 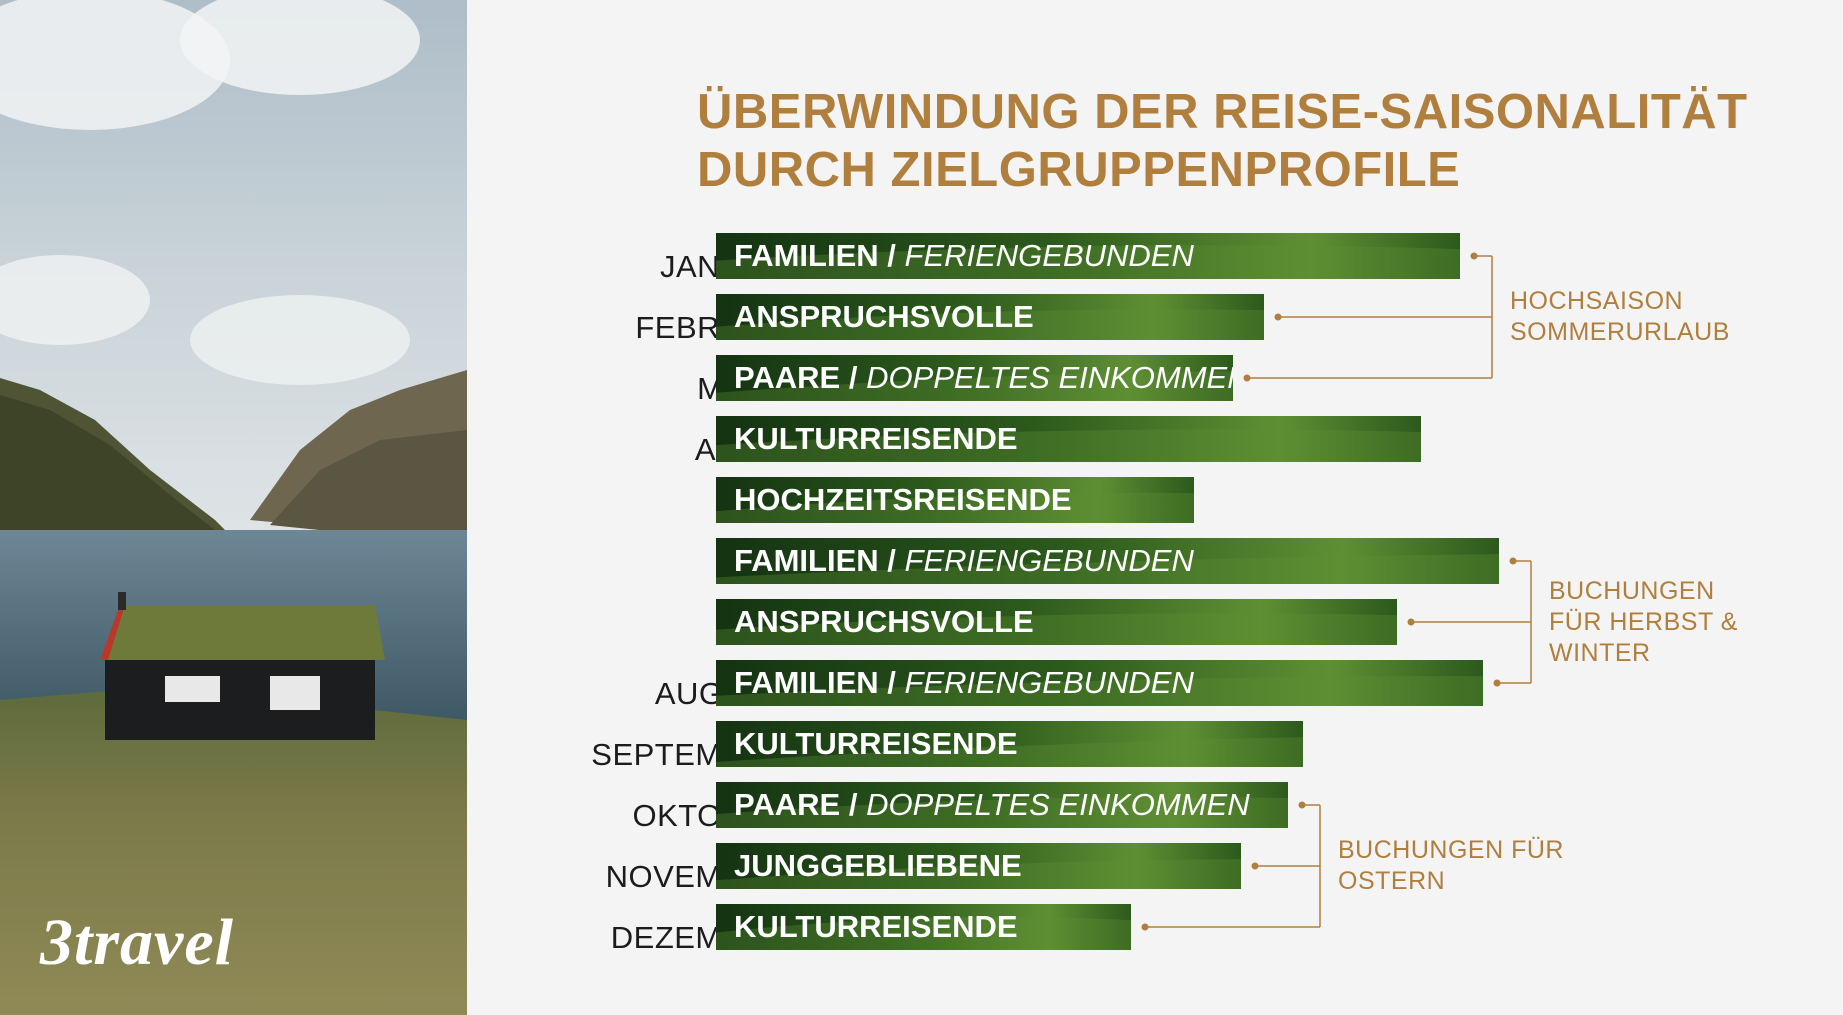 What do you see at coordinates (1079, 170) in the screenshot?
I see `chart-title-line-2: DURCH ZIELGRUPPENPROFILE` at bounding box center [1079, 170].